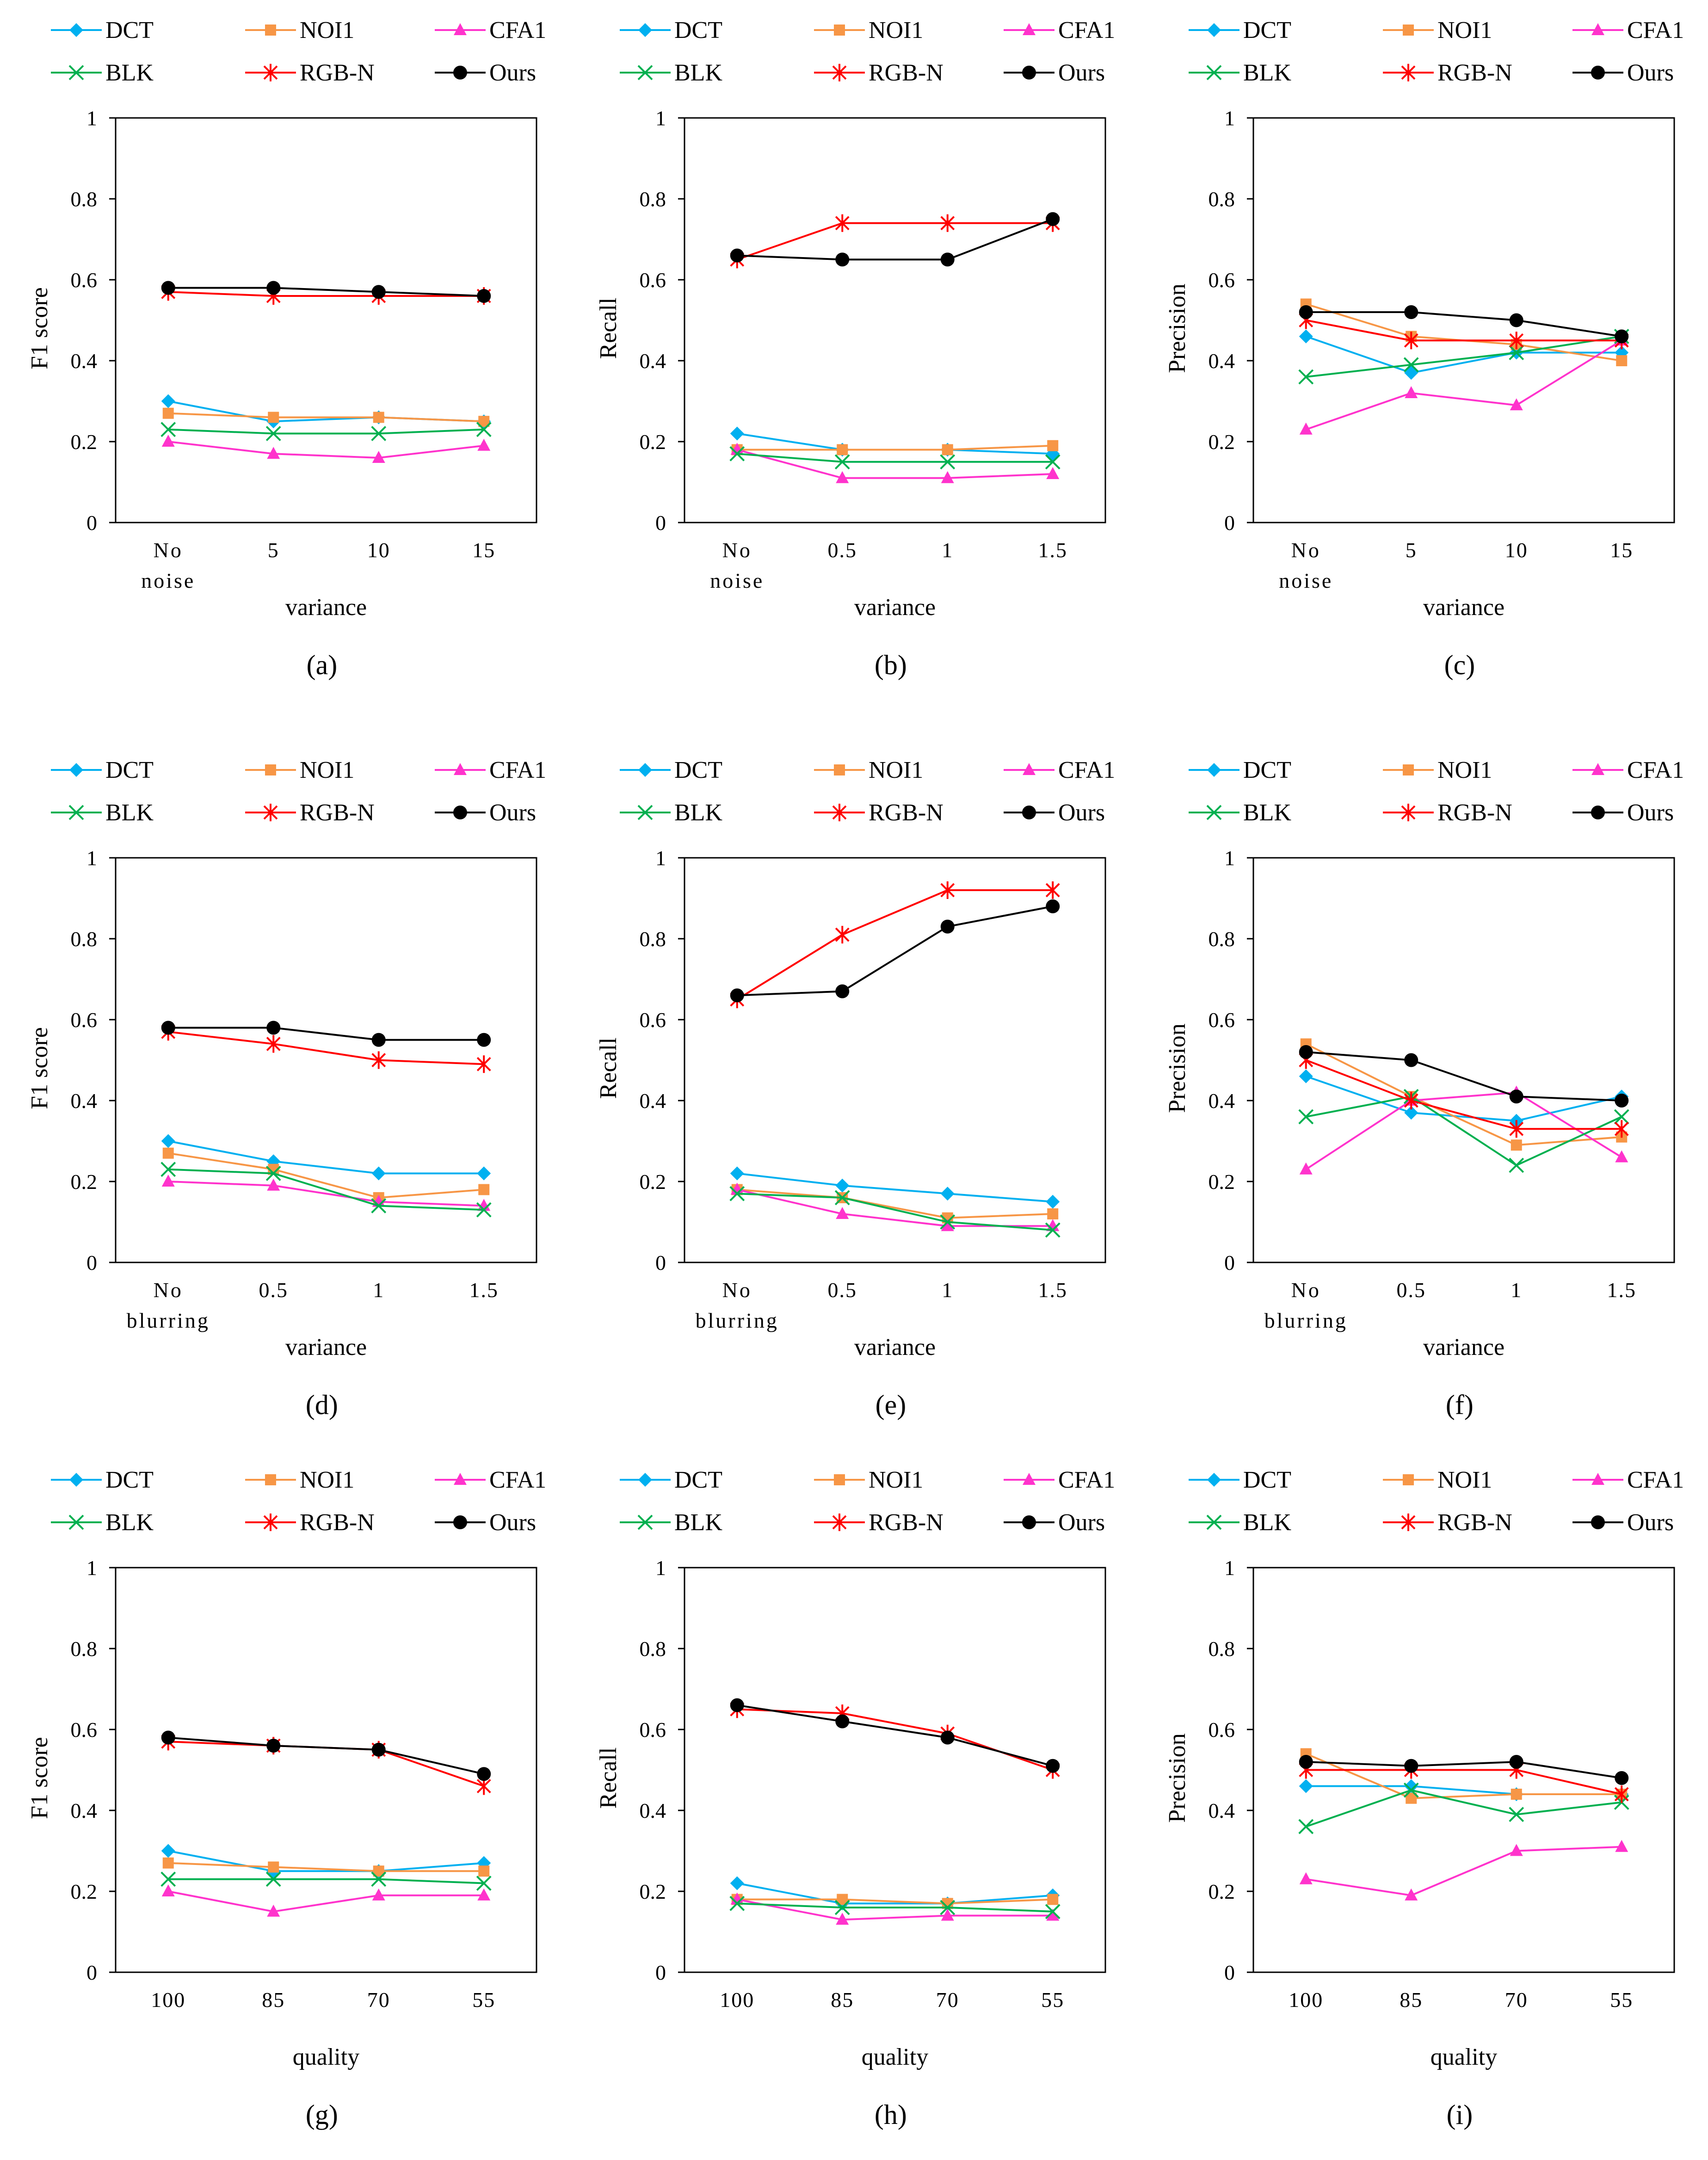  What do you see at coordinates (737, 565) in the screenshot?
I see `x-tick-label: No noise` at bounding box center [737, 565].